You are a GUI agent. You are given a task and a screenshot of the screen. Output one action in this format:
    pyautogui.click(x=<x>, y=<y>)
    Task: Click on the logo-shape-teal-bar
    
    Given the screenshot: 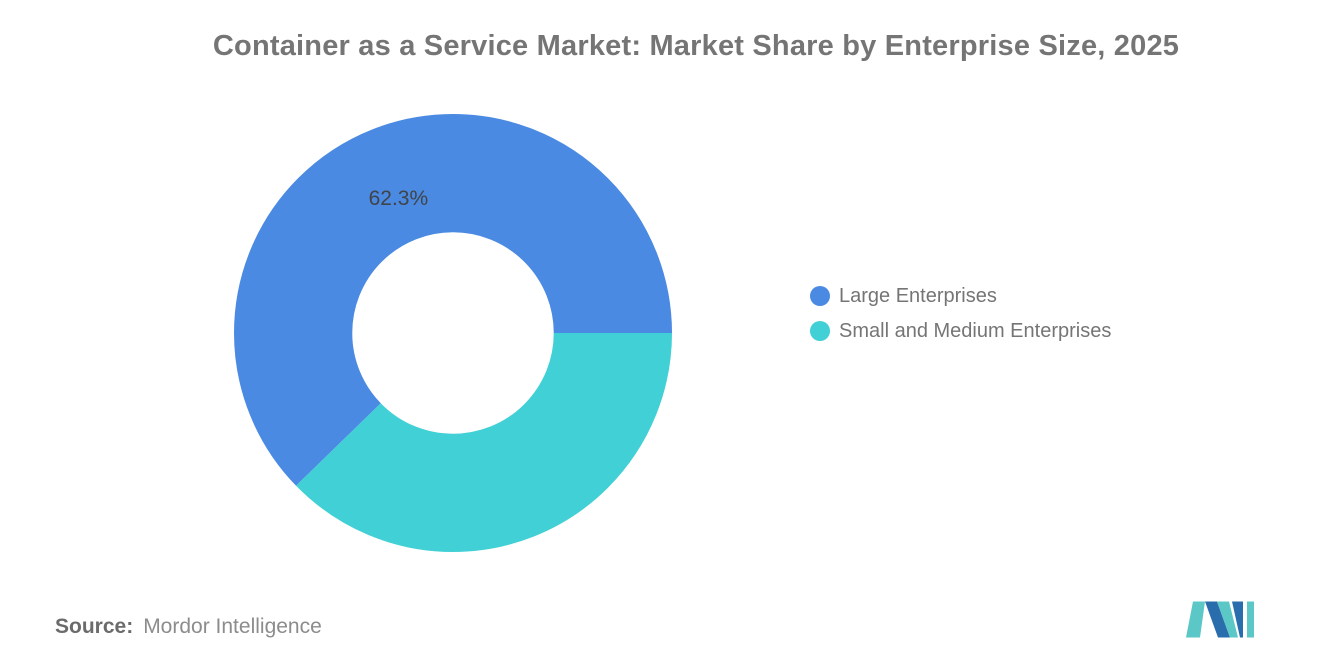 What is the action you would take?
    pyautogui.click(x=1250, y=619)
    